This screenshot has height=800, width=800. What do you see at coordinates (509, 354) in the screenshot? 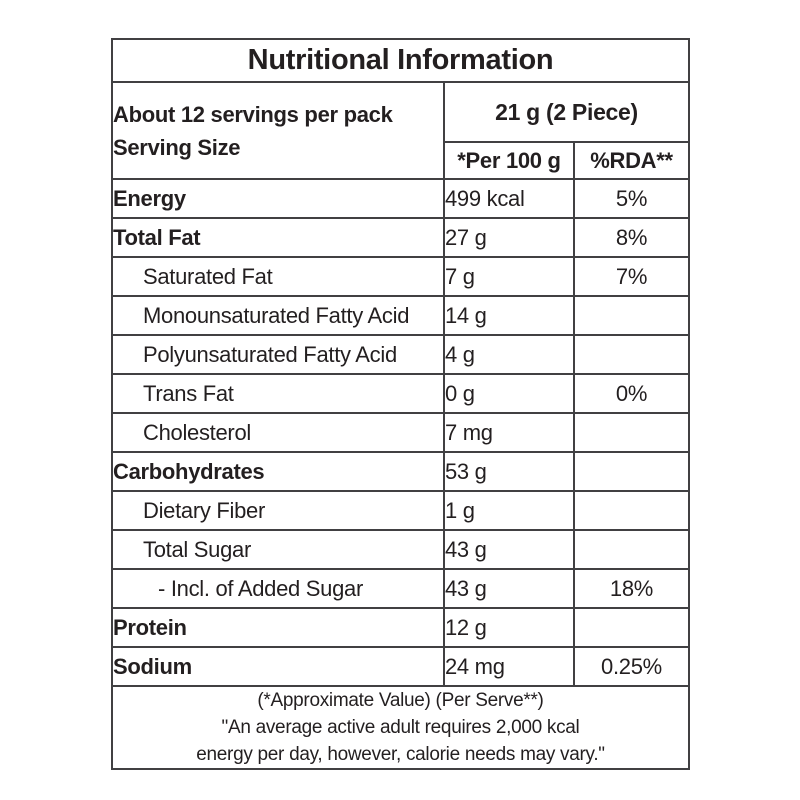
I see `per-100g-value: 4 g` at bounding box center [509, 354].